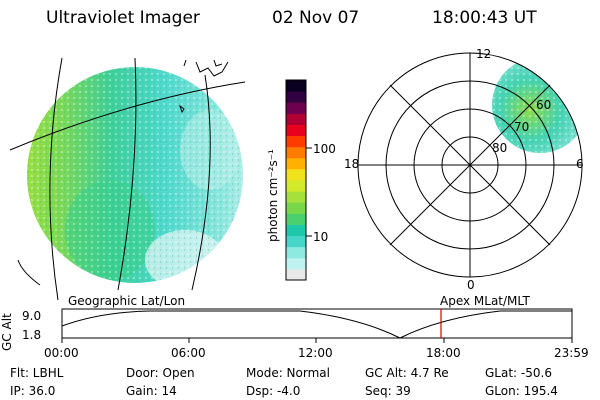  Describe the element at coordinates (324, 149) in the screenshot. I see `colorbar-tick-100: 100` at that location.